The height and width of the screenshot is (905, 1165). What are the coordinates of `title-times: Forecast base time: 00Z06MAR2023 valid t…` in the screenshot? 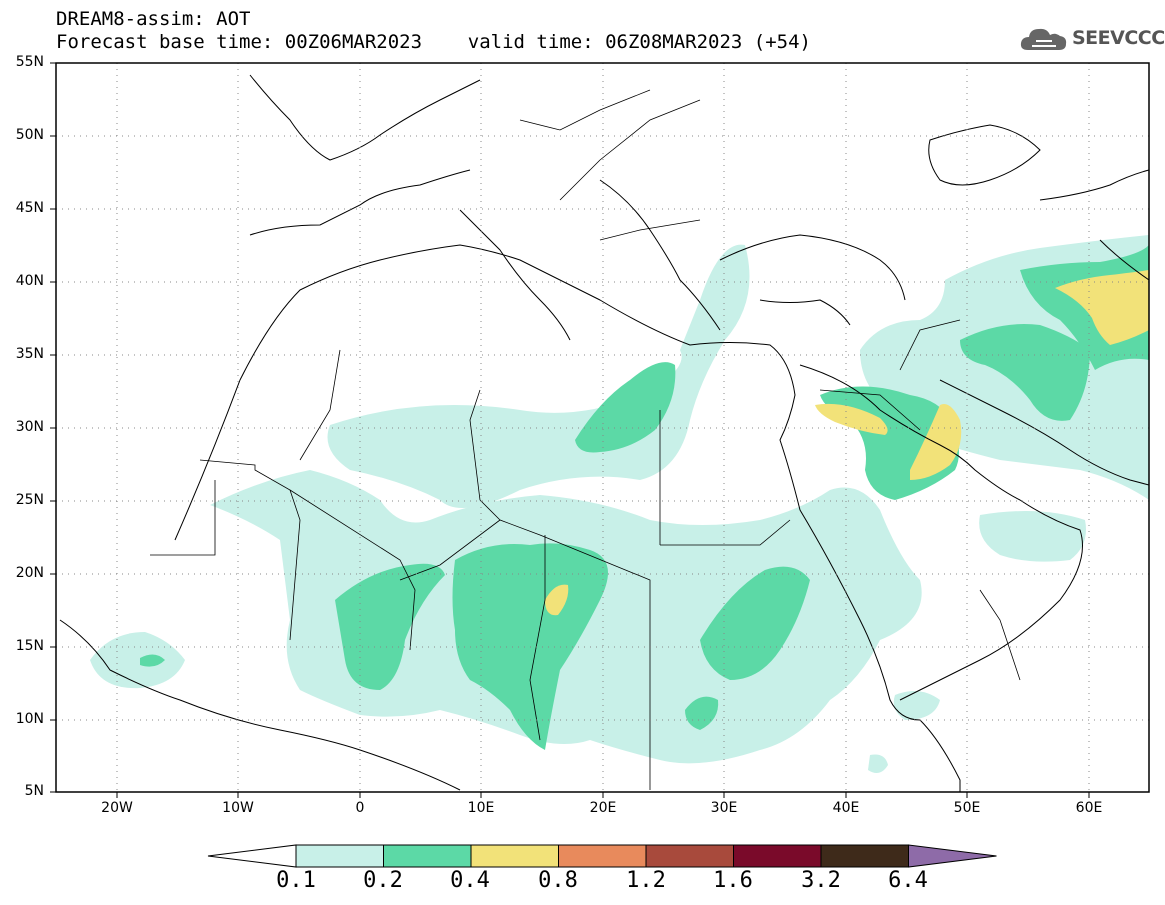 It's located at (433, 42).